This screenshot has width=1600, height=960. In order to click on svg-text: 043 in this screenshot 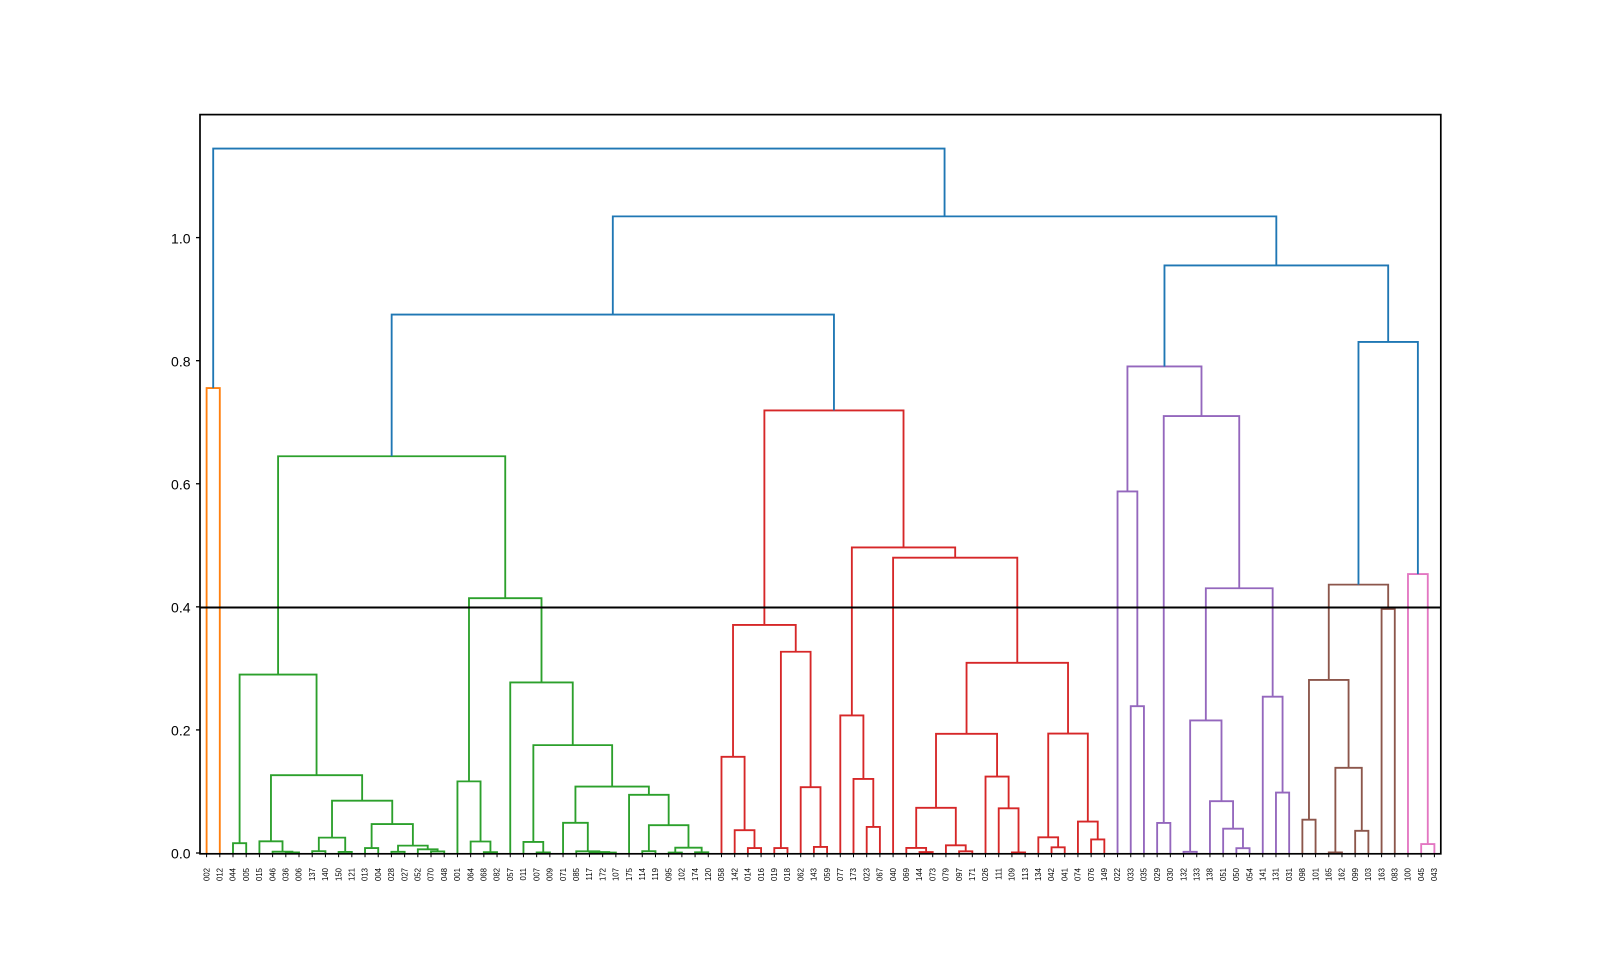, I will do `click(1434, 874)`.